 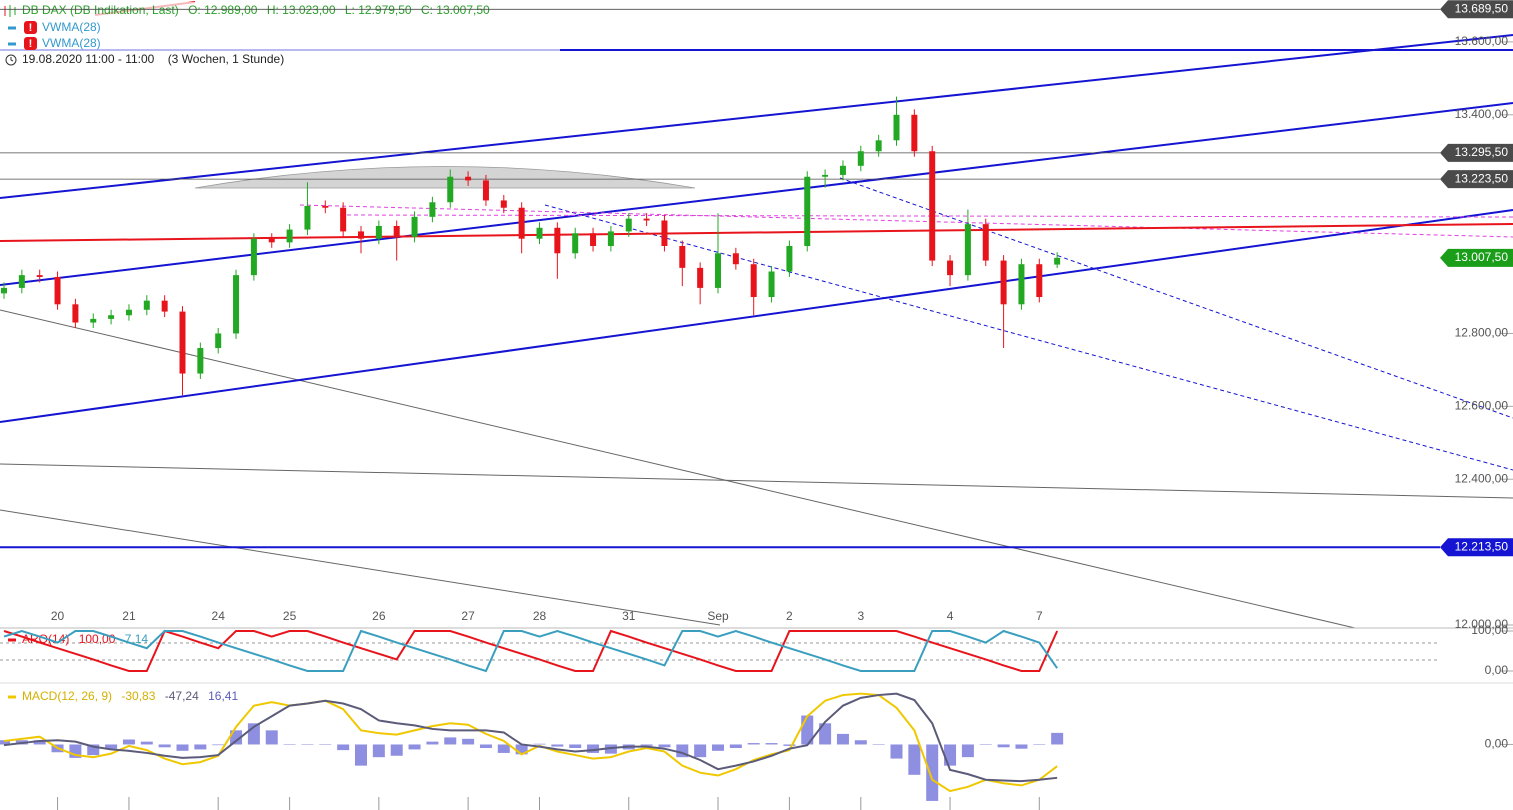 I want to click on x-tick-label: 28, so click(x=540, y=616).